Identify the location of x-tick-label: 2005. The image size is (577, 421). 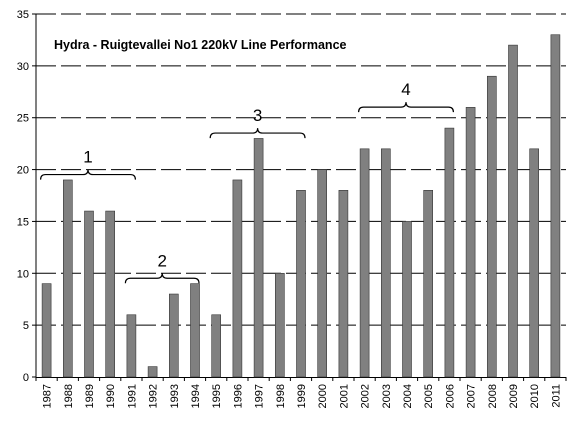
(429, 396).